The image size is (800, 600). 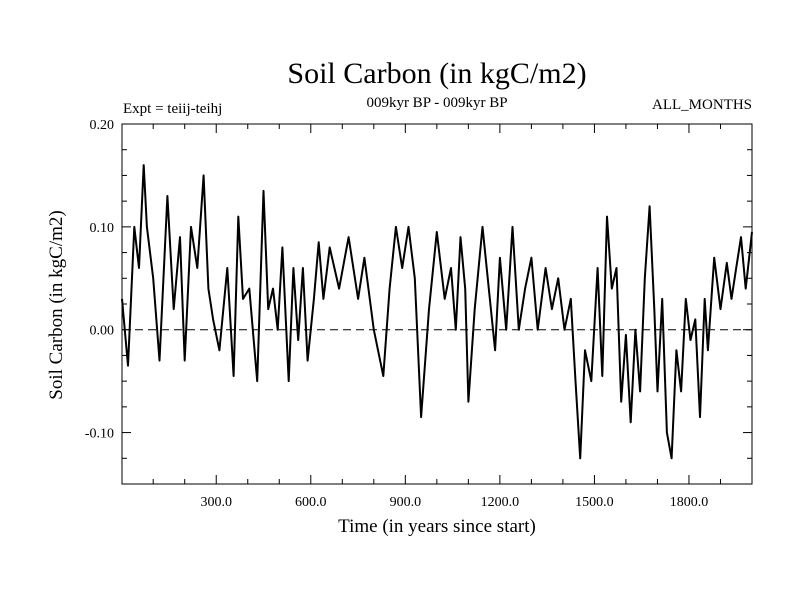 What do you see at coordinates (311, 502) in the screenshot?
I see `x-tick-label: 600.0` at bounding box center [311, 502].